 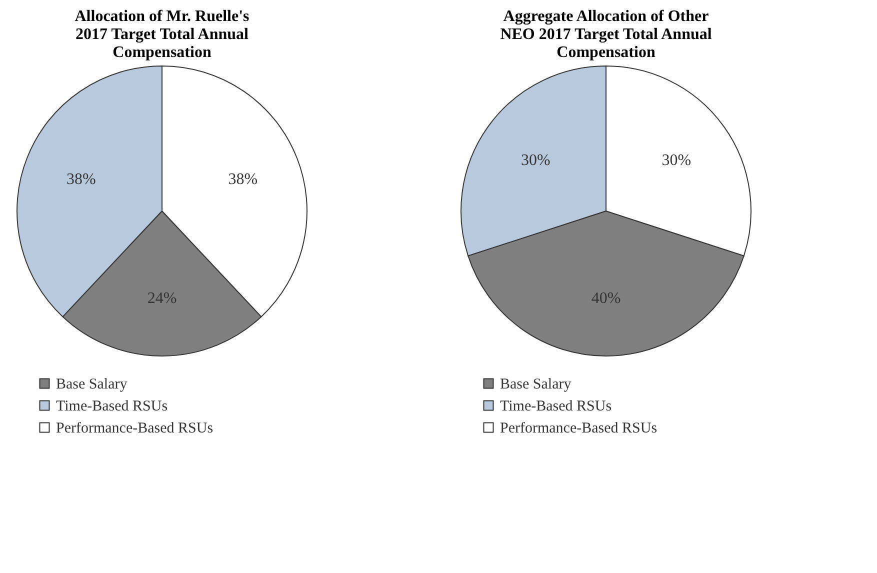 I want to click on chart-title: Aggregate Allocation of Other NEO 2017 Target Total Annual Compensation, so click(x=606, y=34).